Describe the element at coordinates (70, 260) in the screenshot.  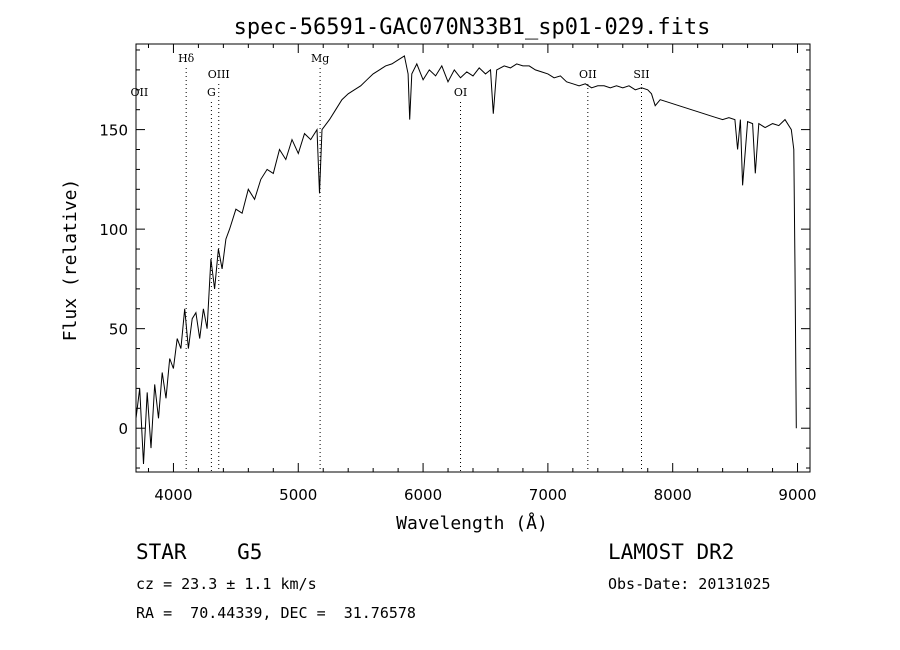
I see `y-axis-label: Flux (relative)` at that location.